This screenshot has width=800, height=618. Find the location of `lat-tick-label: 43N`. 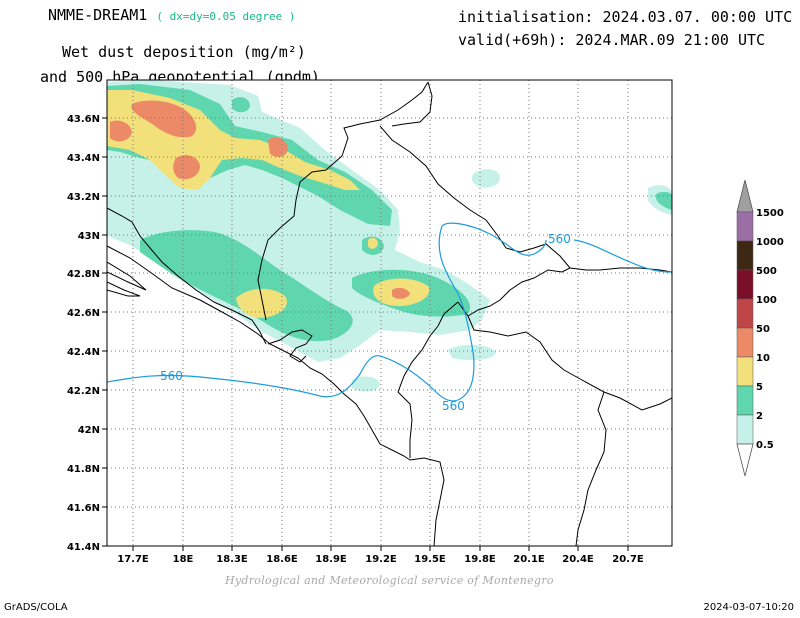

lat-tick-label: 43N is located at coordinates (89, 236).